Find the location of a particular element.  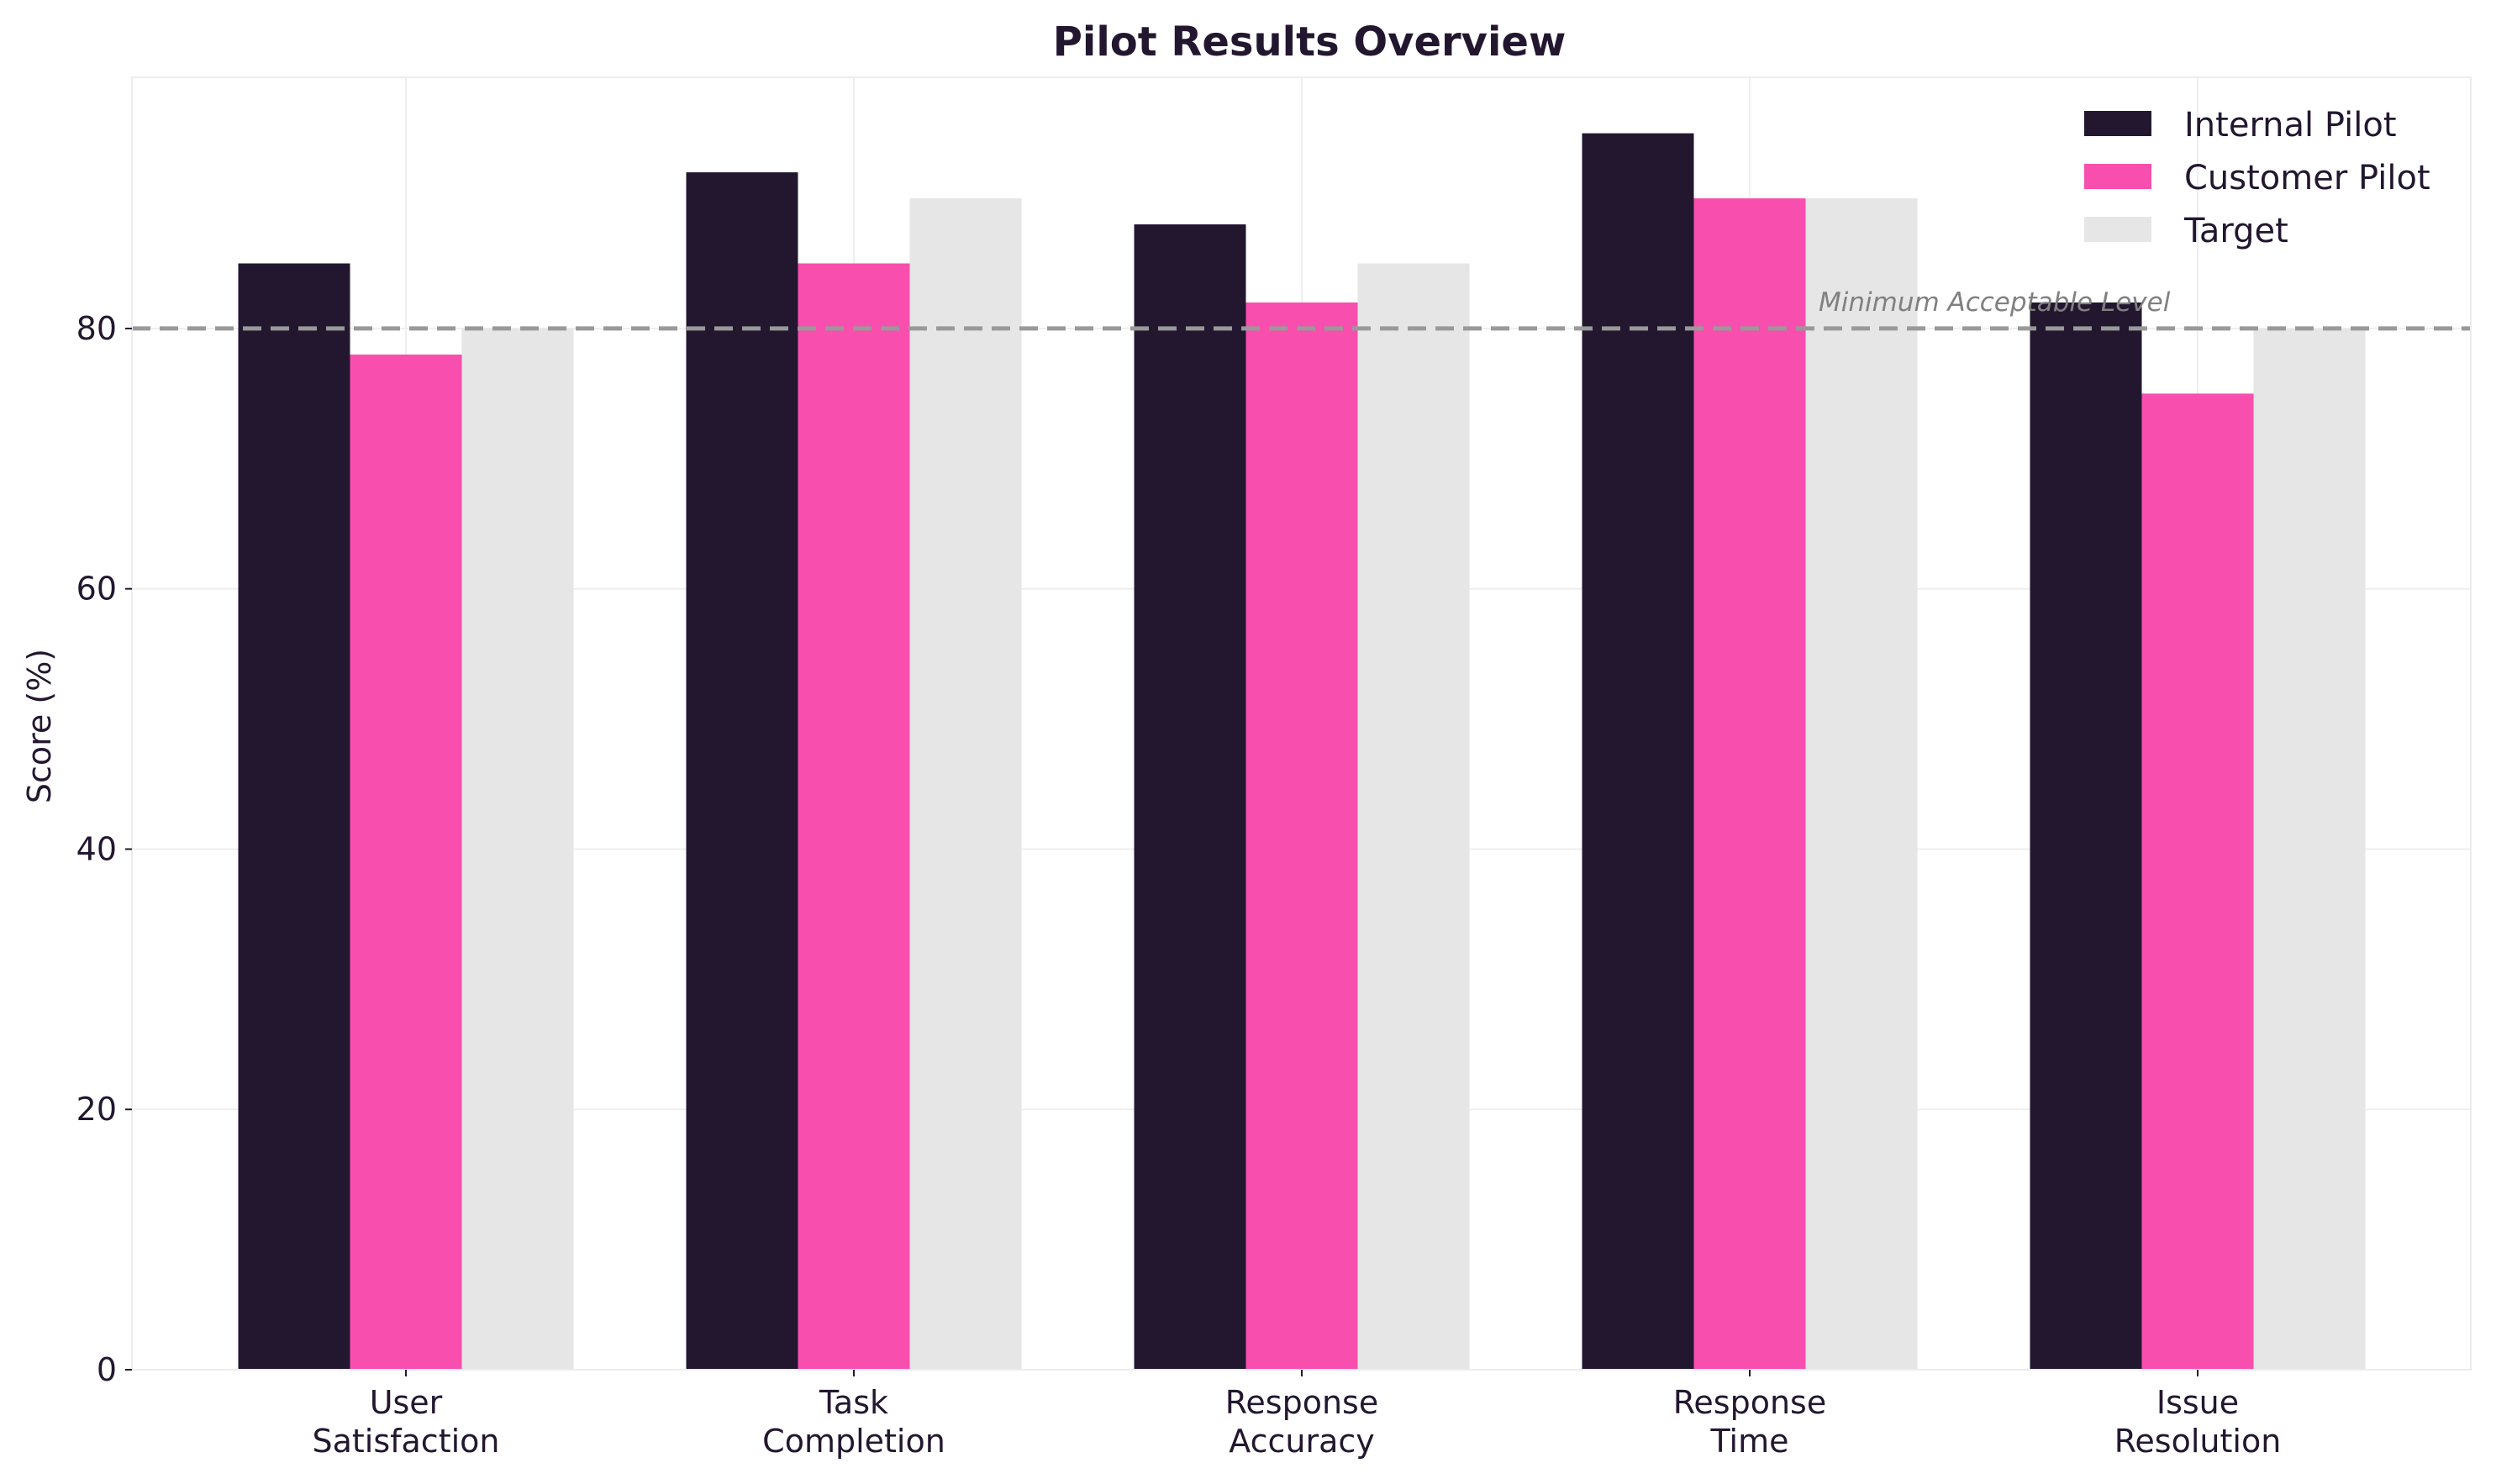

x-tick-label: Issue Resolution is located at coordinates (2198, 1422).